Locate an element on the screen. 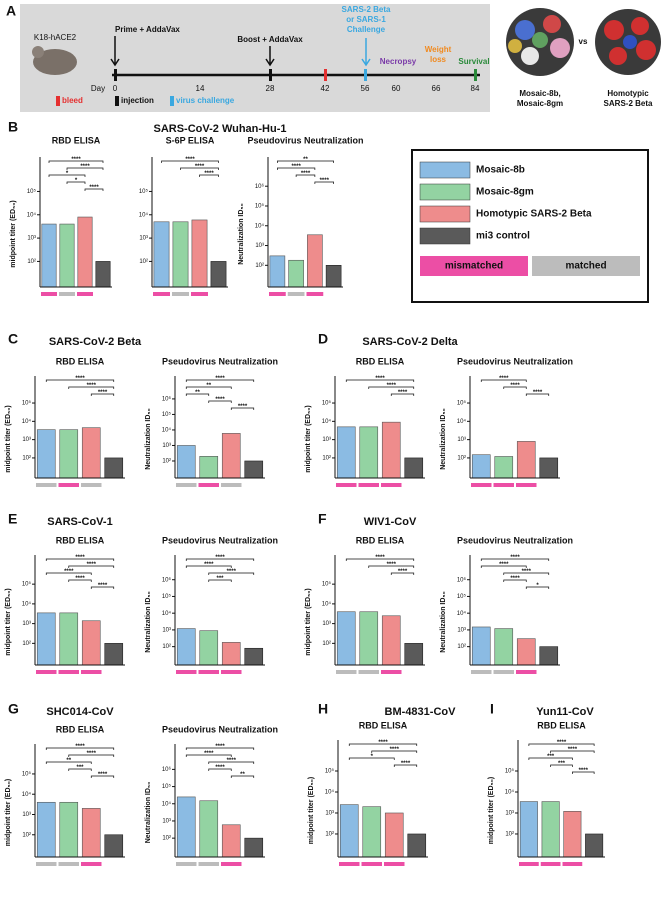 The image size is (668, 899). y-axis-label: midpoint titer (ED₅₀) is located at coordinates (8, 812).